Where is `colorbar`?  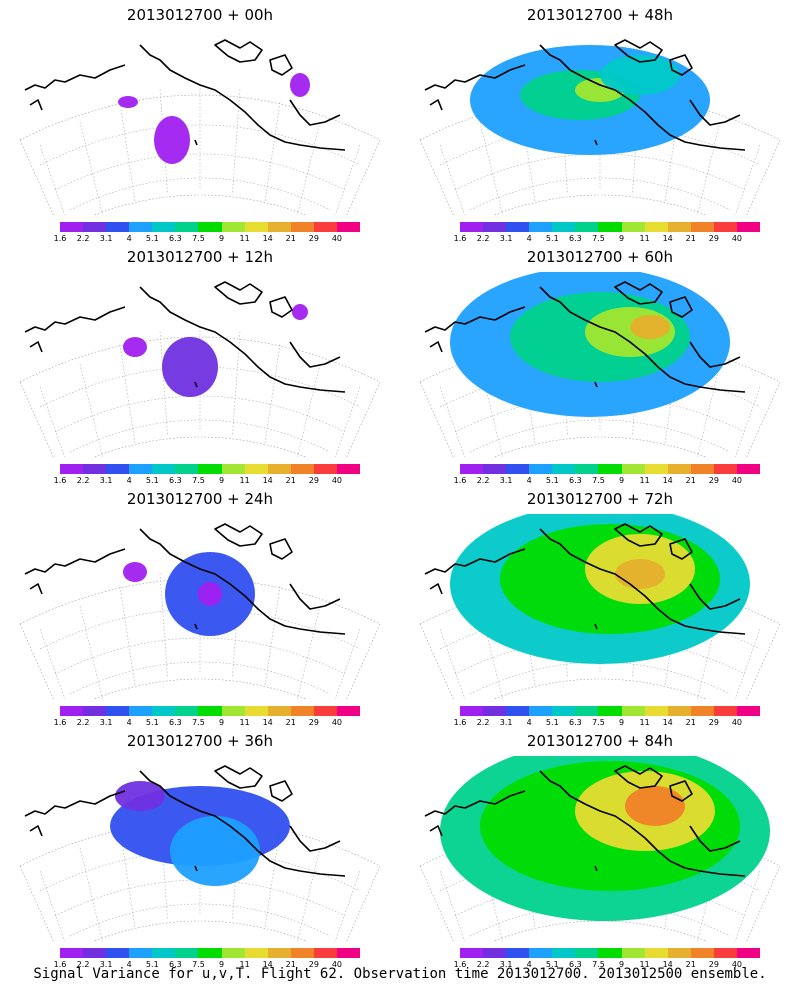
colorbar is located at coordinates (210, 227).